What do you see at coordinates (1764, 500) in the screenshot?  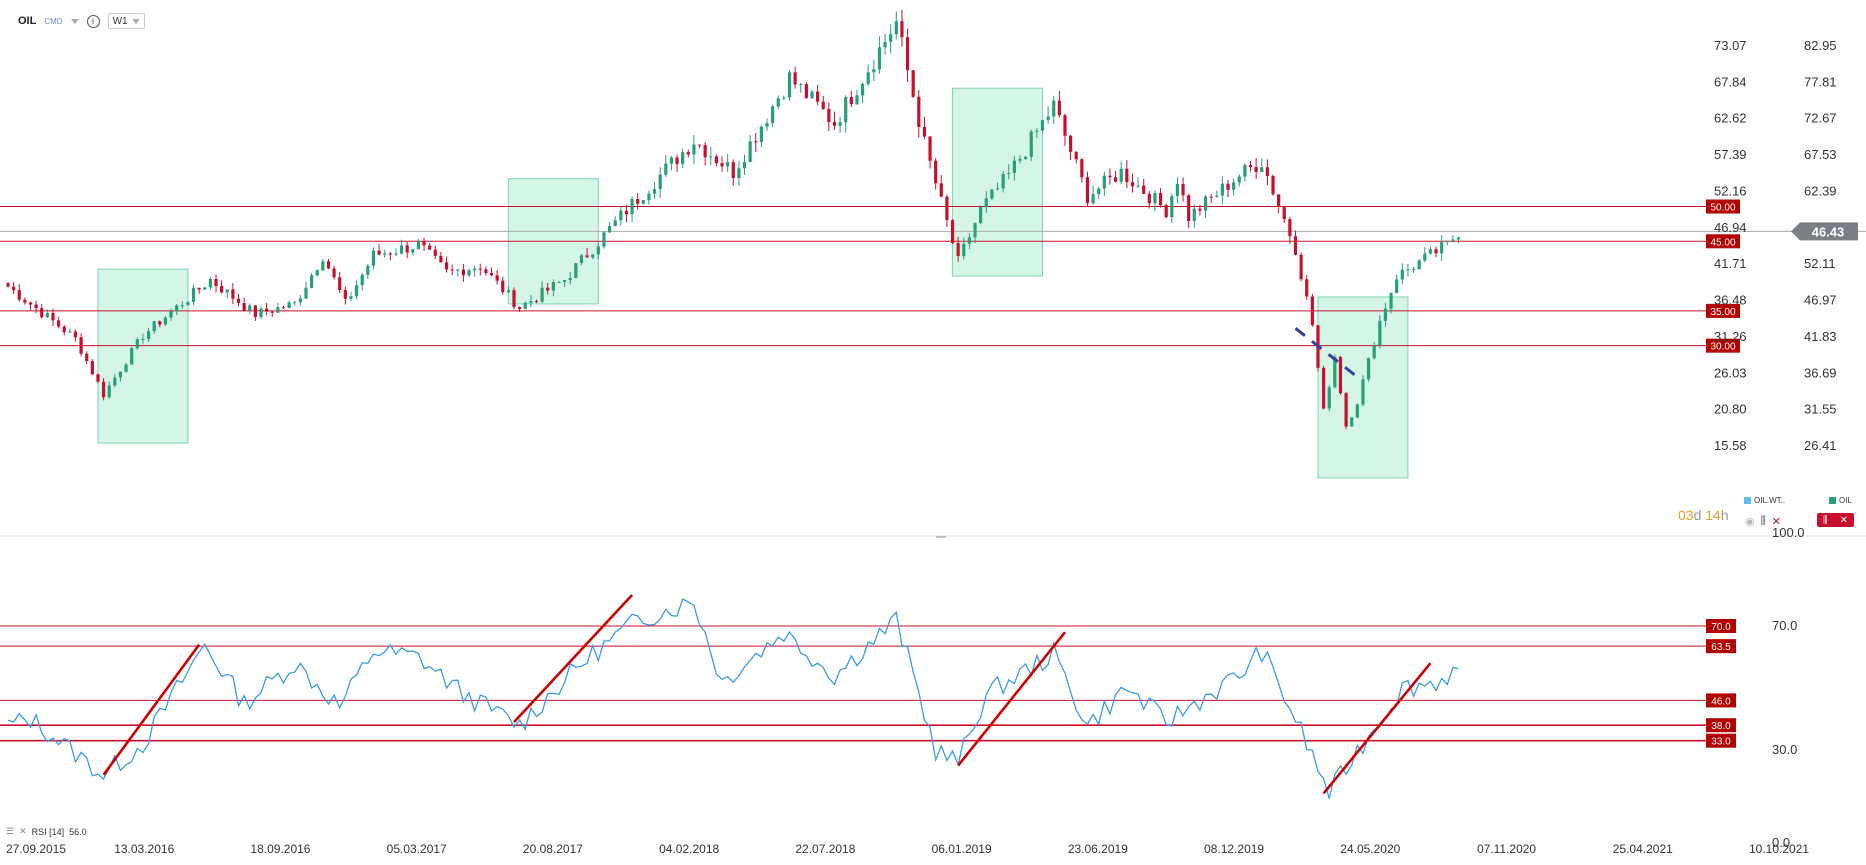 I see `legend-wti: OIL.WT..` at bounding box center [1764, 500].